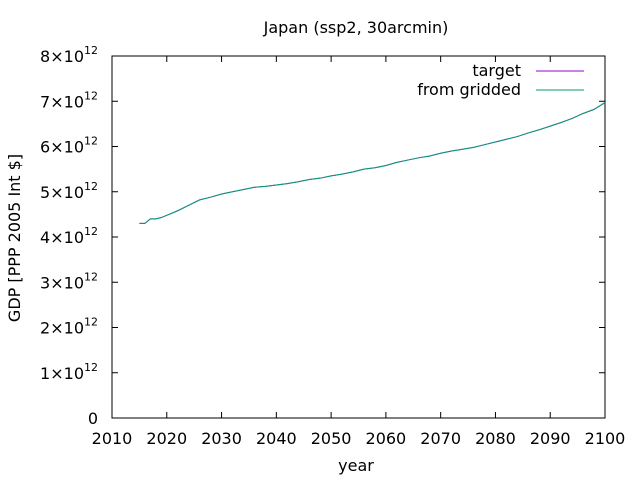 This screenshot has width=640, height=480. I want to click on y-tick-mantissa: 8, so click(45, 56).